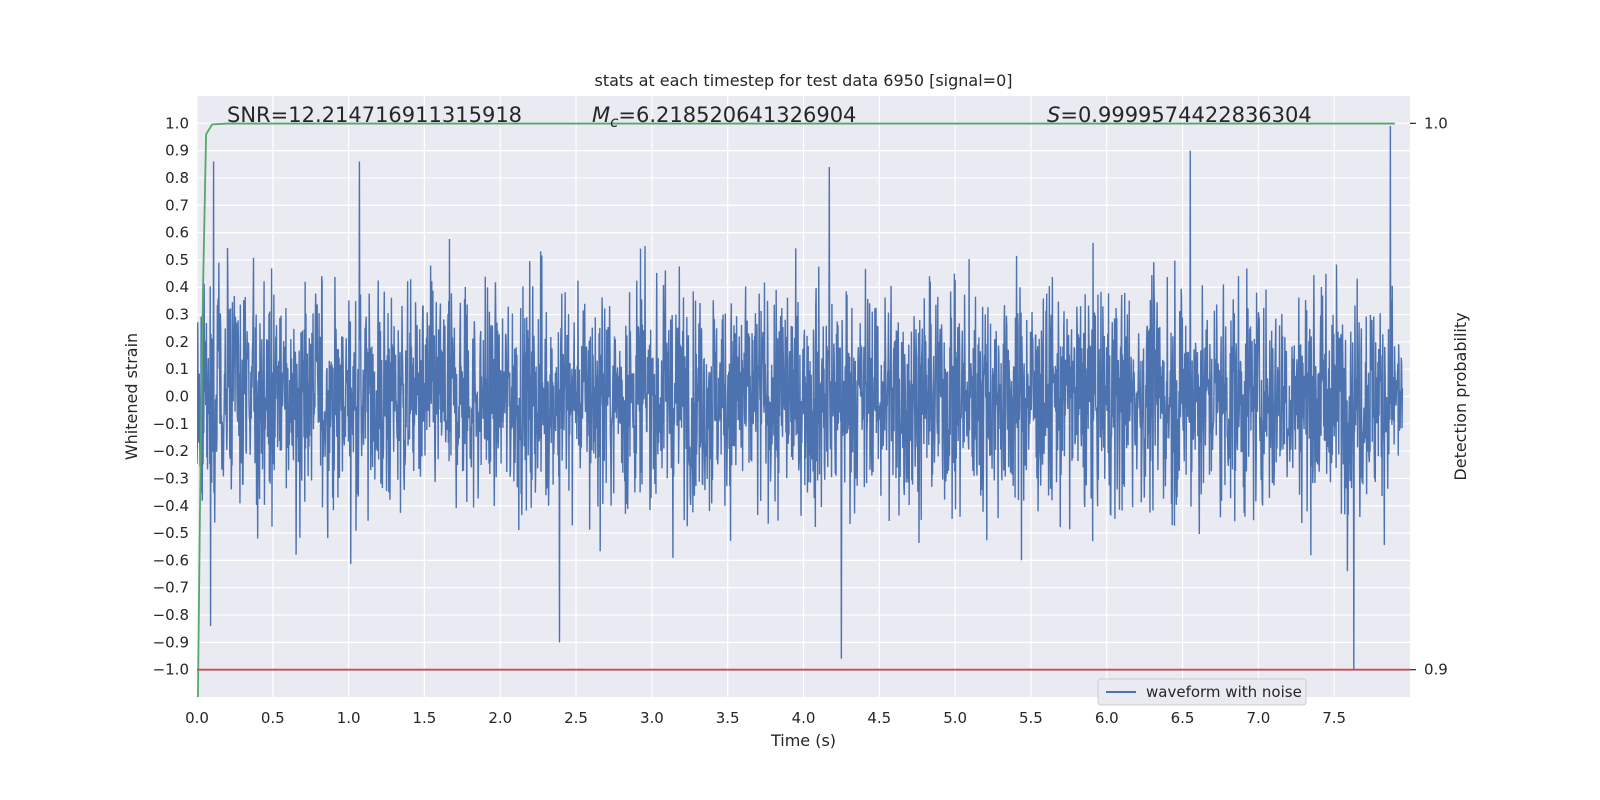 Image resolution: width=1600 pixels, height=800 pixels. Describe the element at coordinates (349, 718) in the screenshot. I see `x-tick-label: 1.0` at that location.